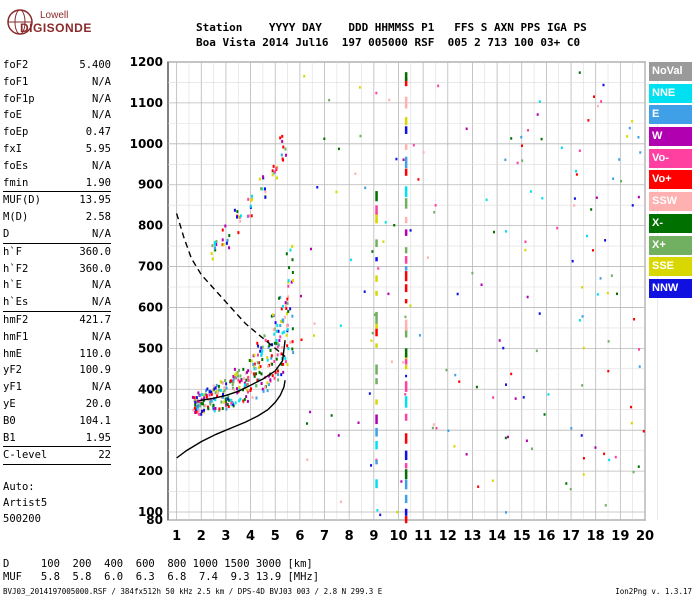  Describe the element at coordinates (150, 471) in the screenshot. I see `y-tick-label: 200` at that location.